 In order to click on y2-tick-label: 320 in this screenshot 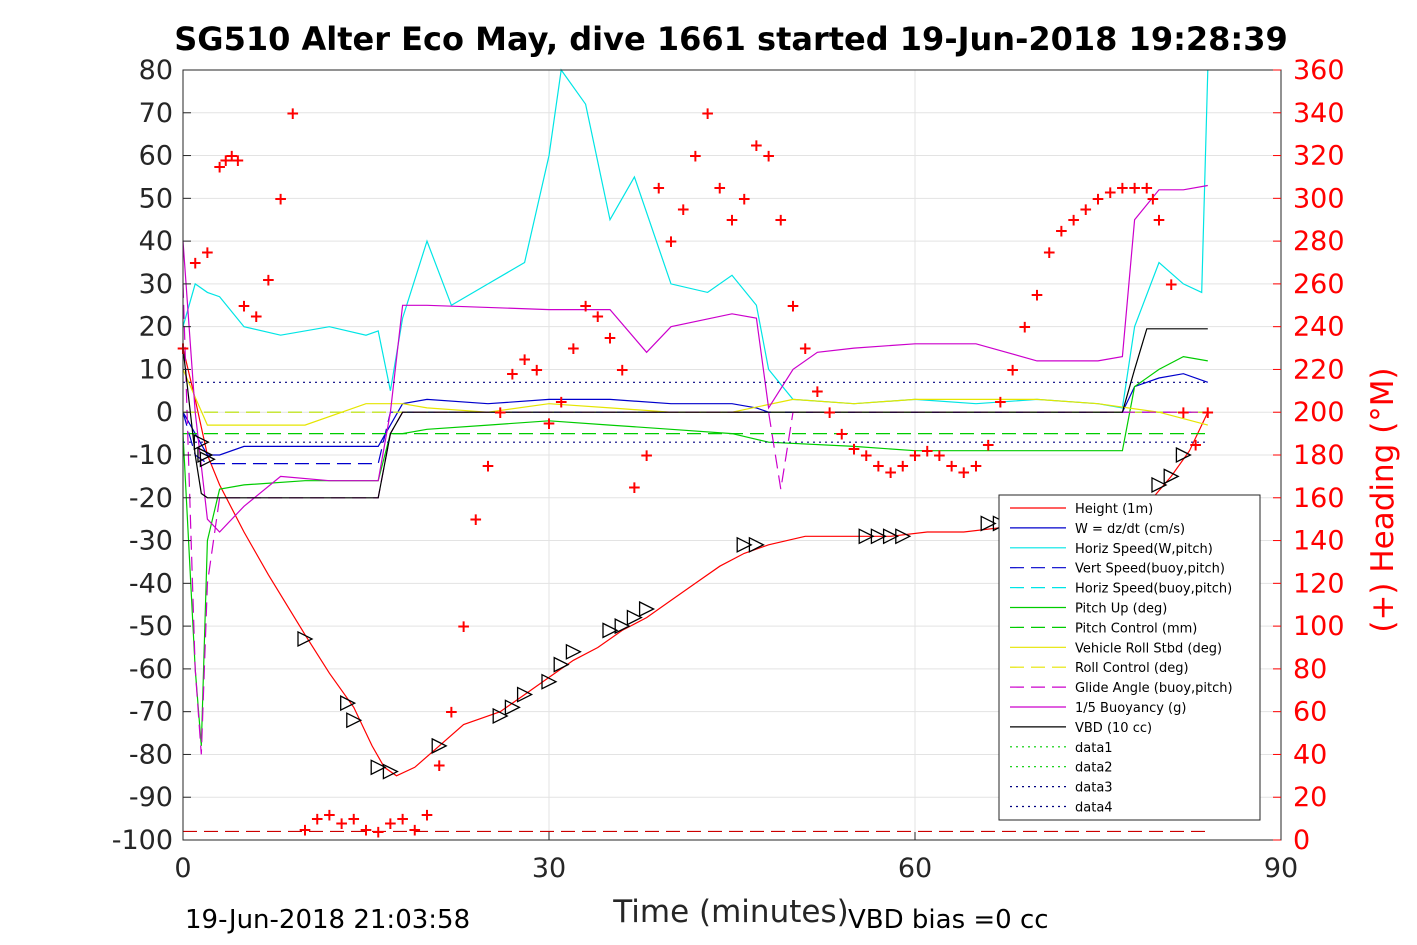, I will do `click(1319, 156)`.